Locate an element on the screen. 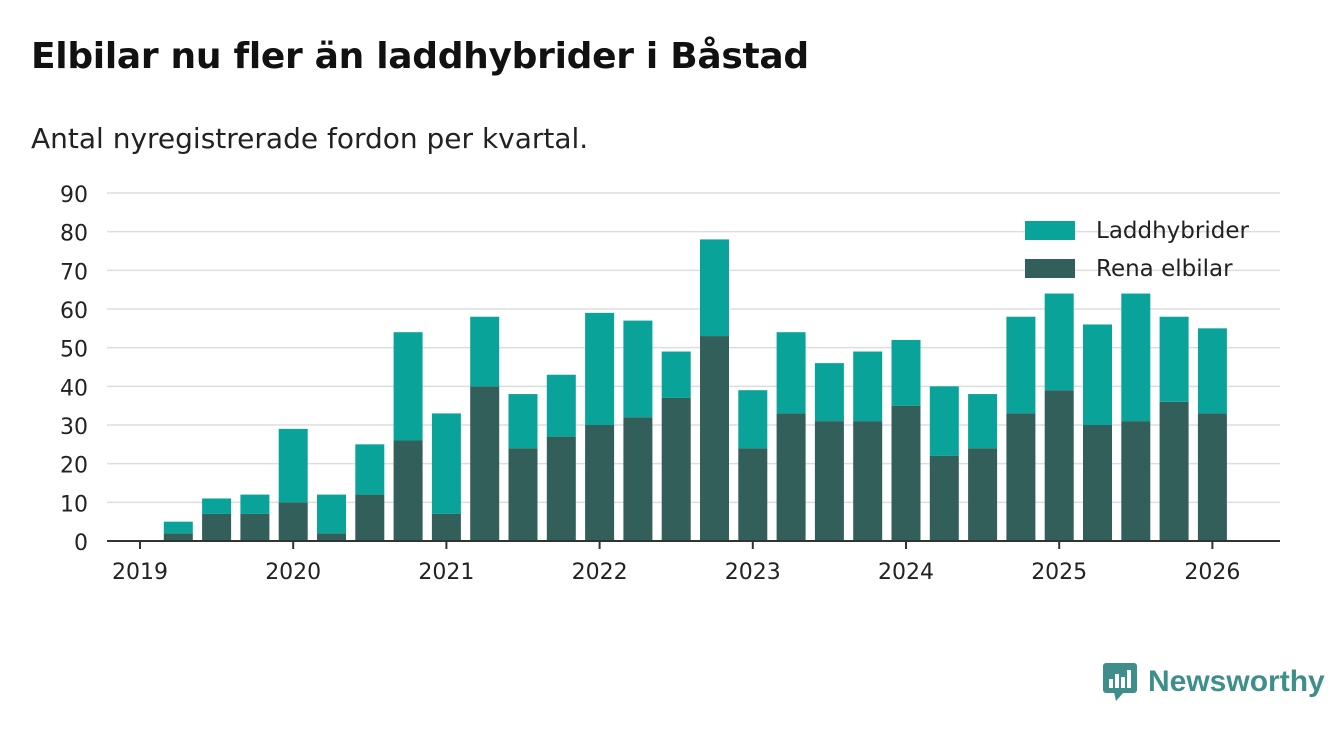  y-tick-label: 30 is located at coordinates (74, 427).